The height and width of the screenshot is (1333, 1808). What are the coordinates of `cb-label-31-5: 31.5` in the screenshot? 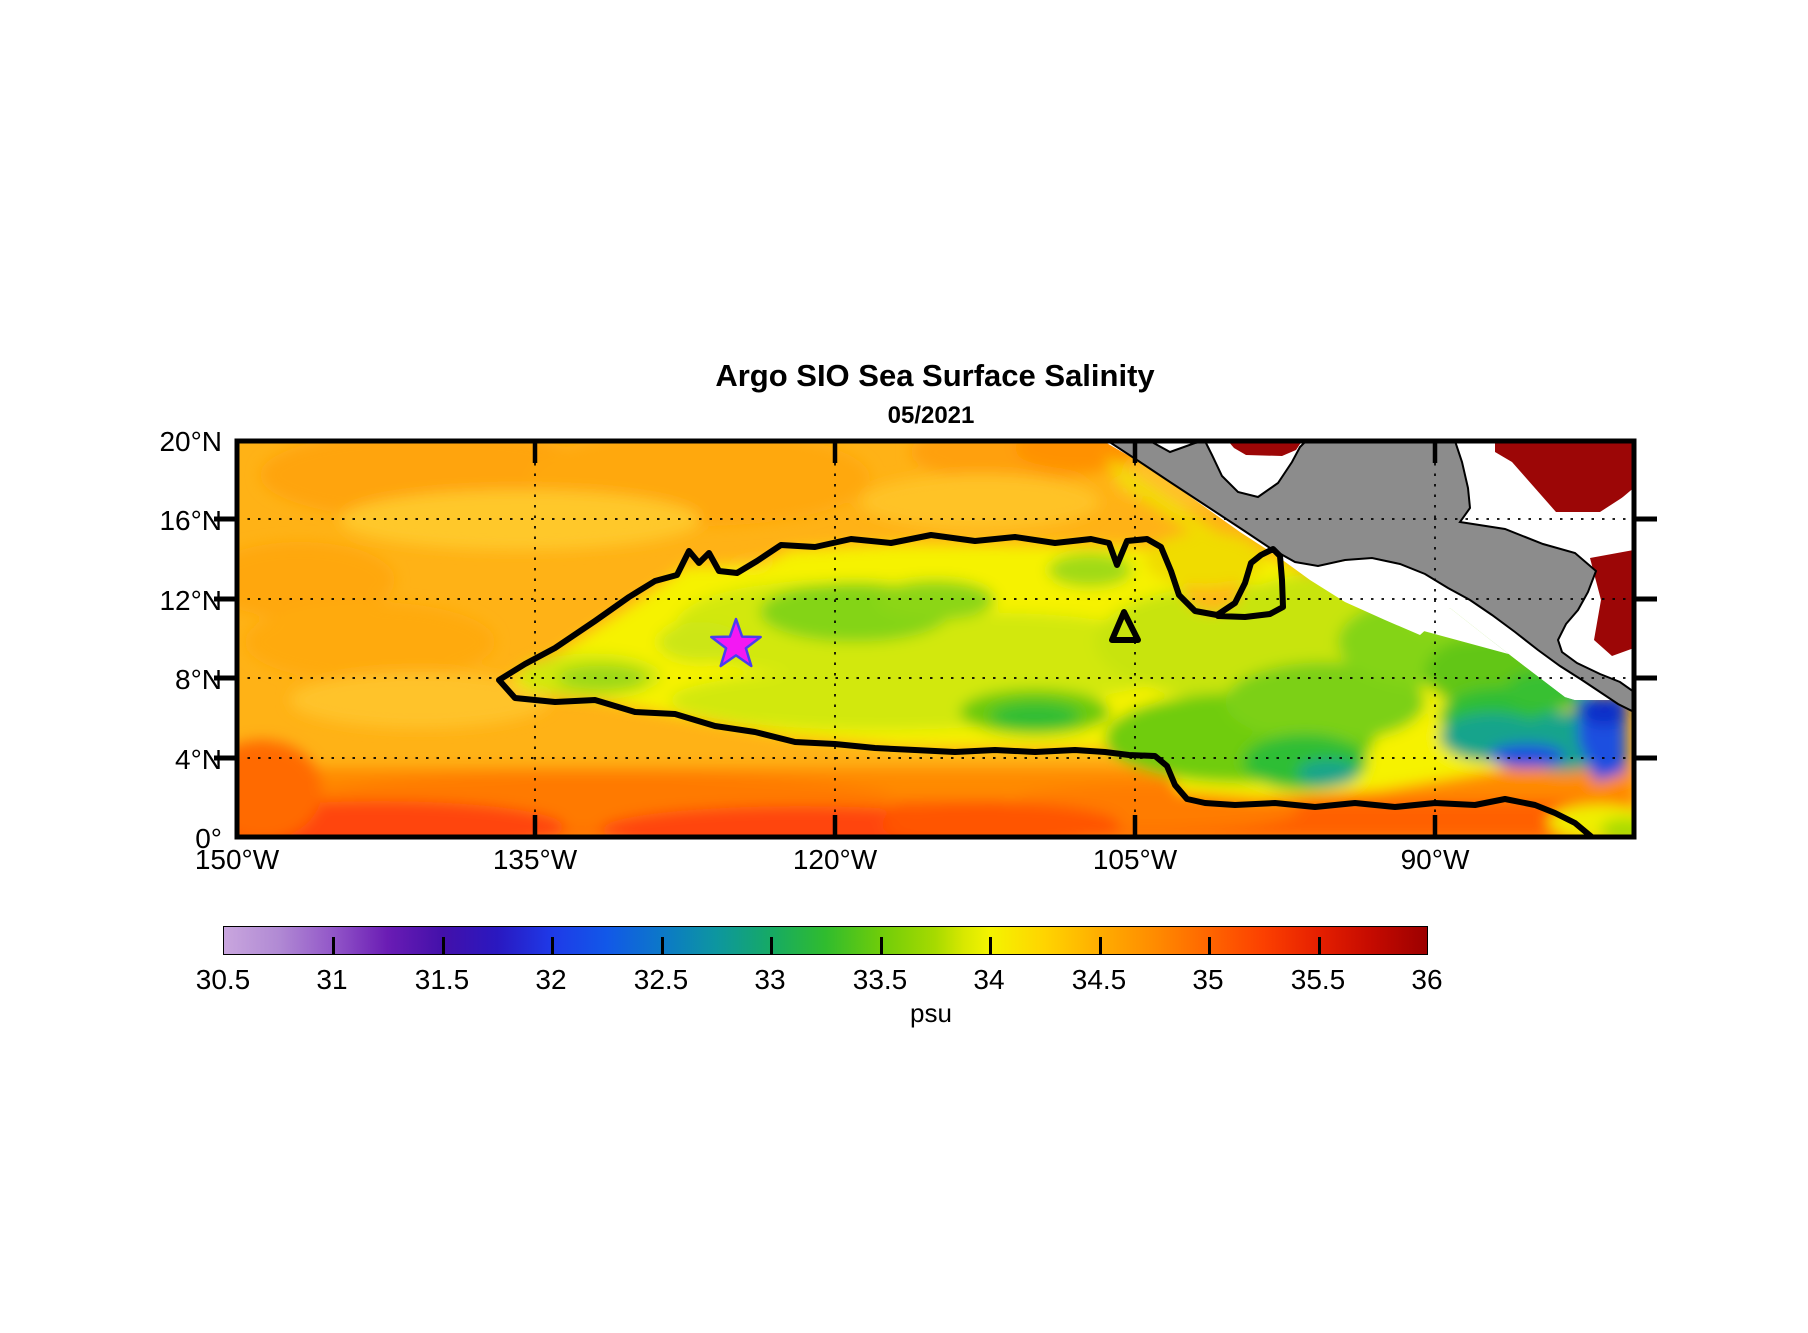 It's located at (442, 979).